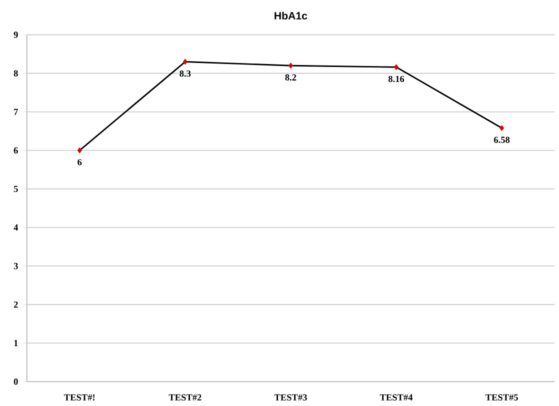  Describe the element at coordinates (290, 77) in the screenshot. I see `data-label: 8.2` at that location.